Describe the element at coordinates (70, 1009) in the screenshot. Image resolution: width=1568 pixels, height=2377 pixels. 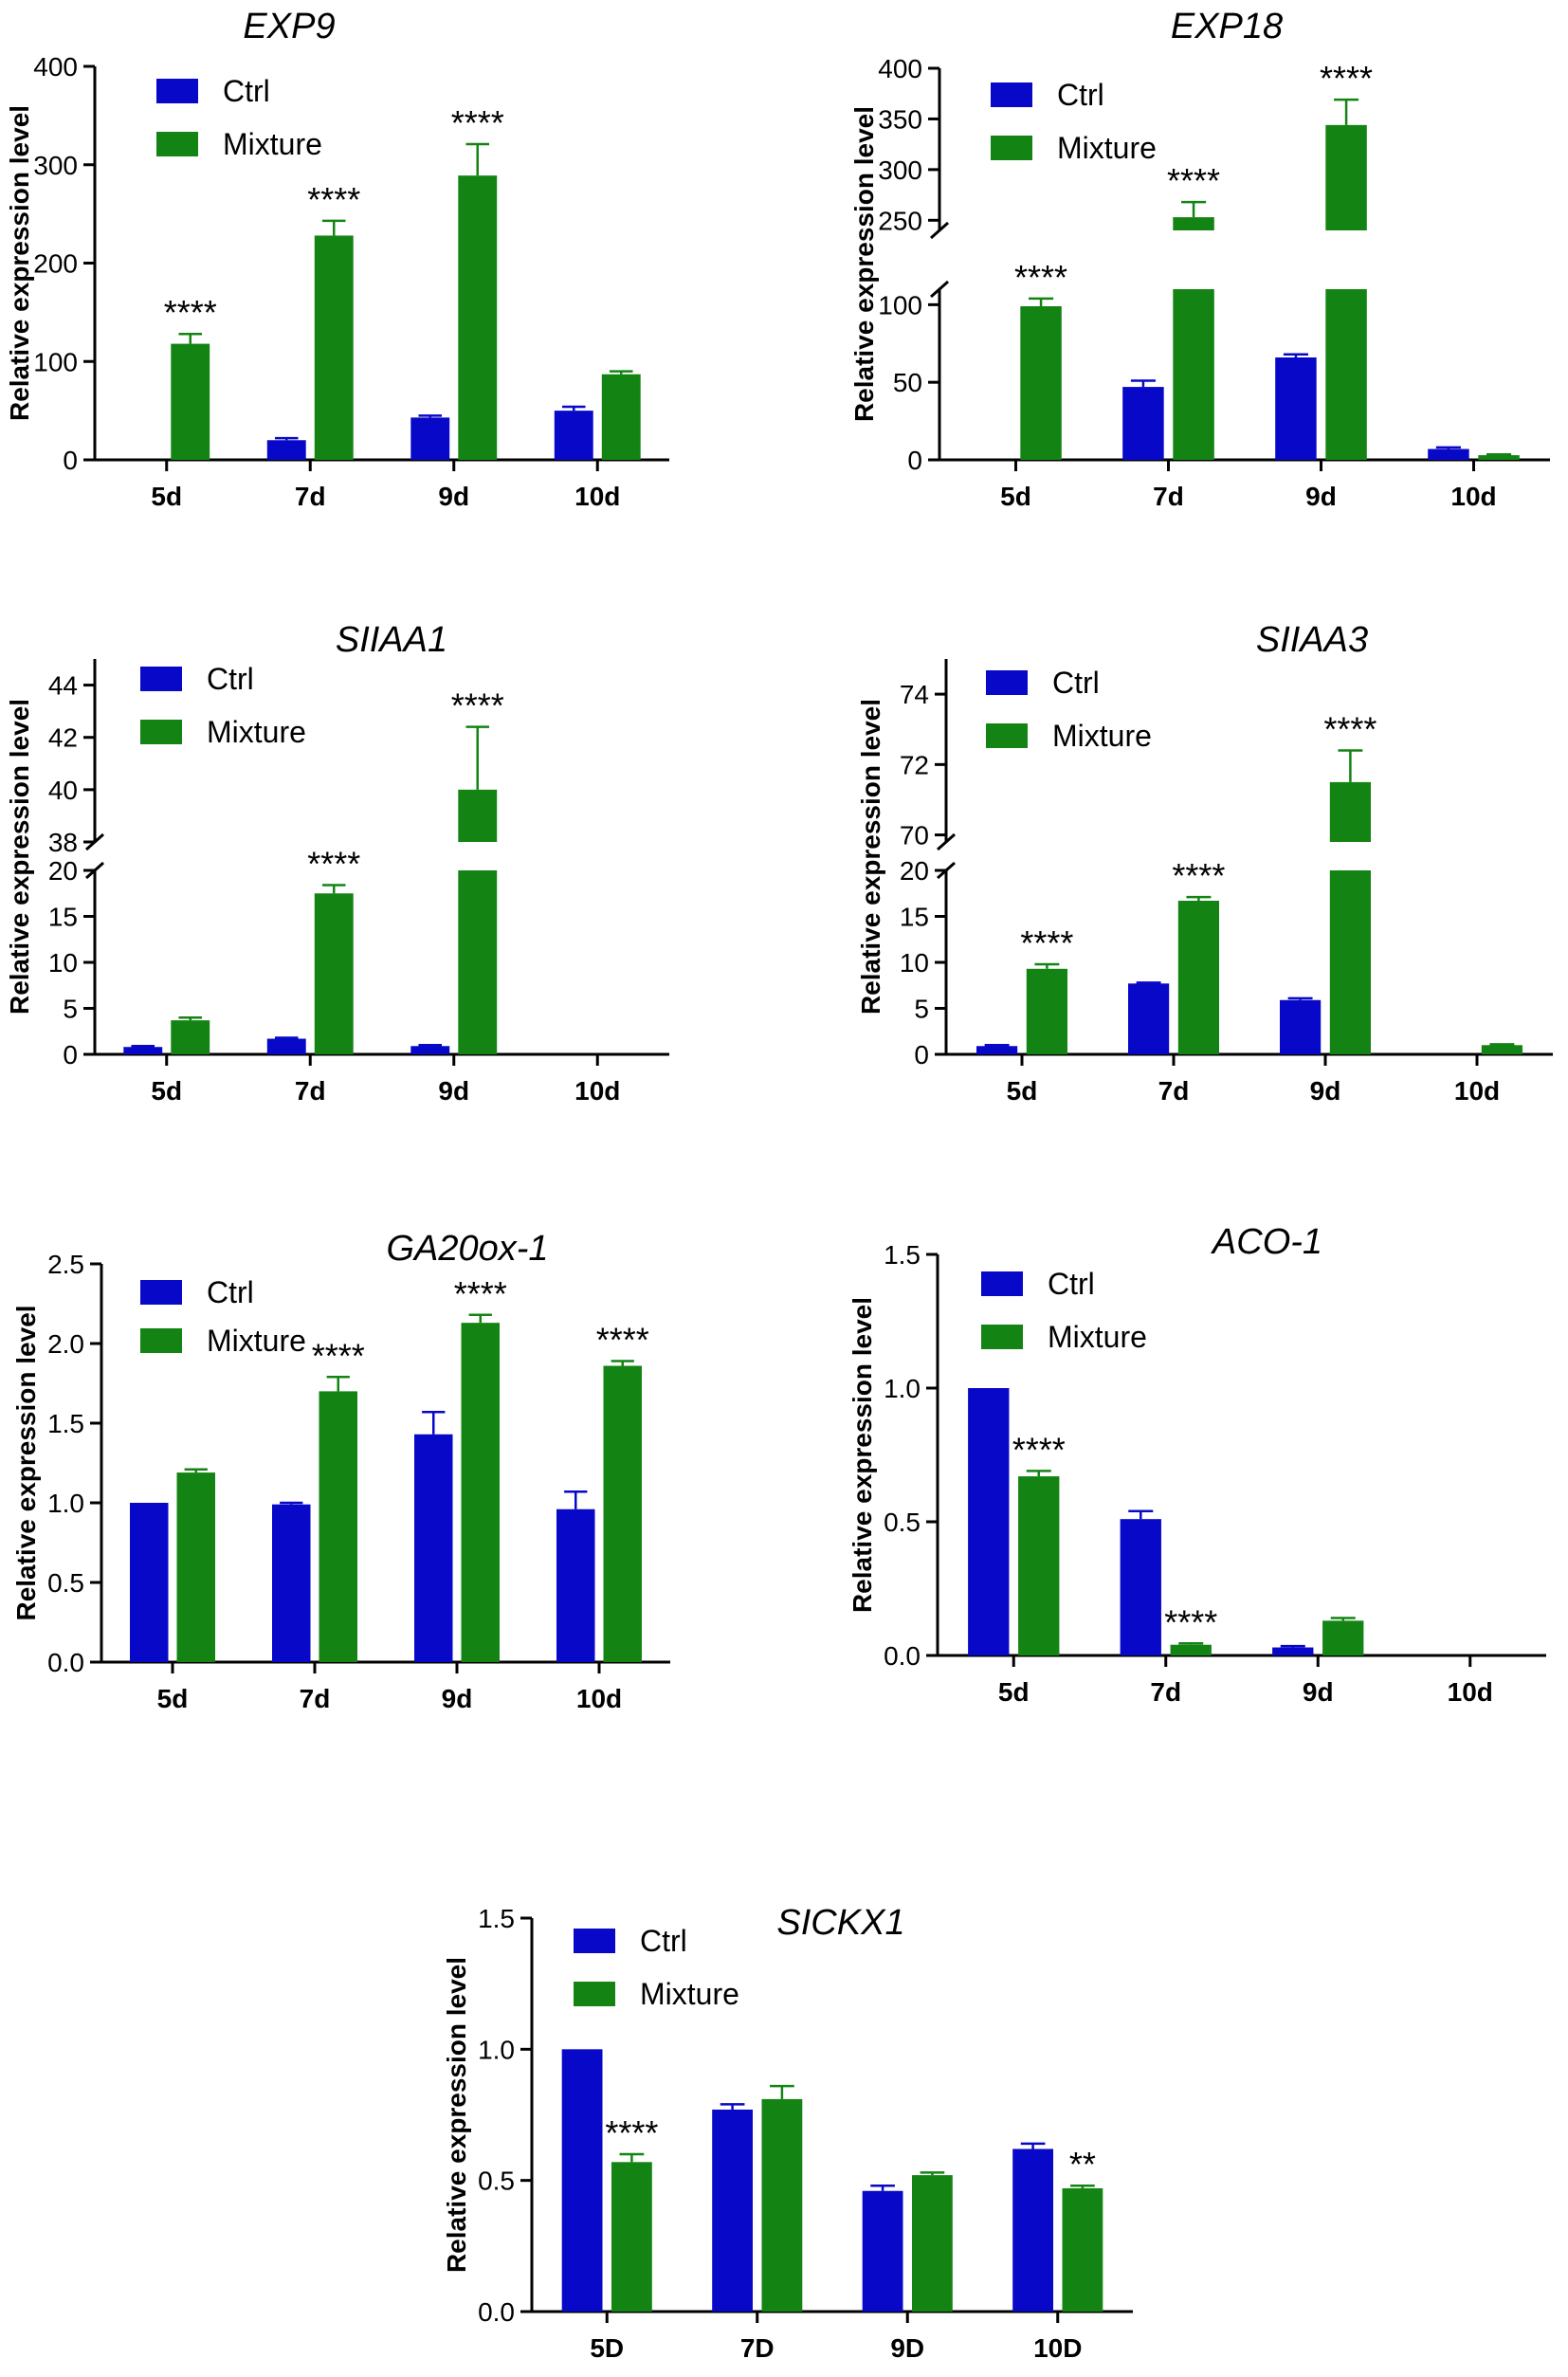
I see `y-tick-label: 5` at that location.